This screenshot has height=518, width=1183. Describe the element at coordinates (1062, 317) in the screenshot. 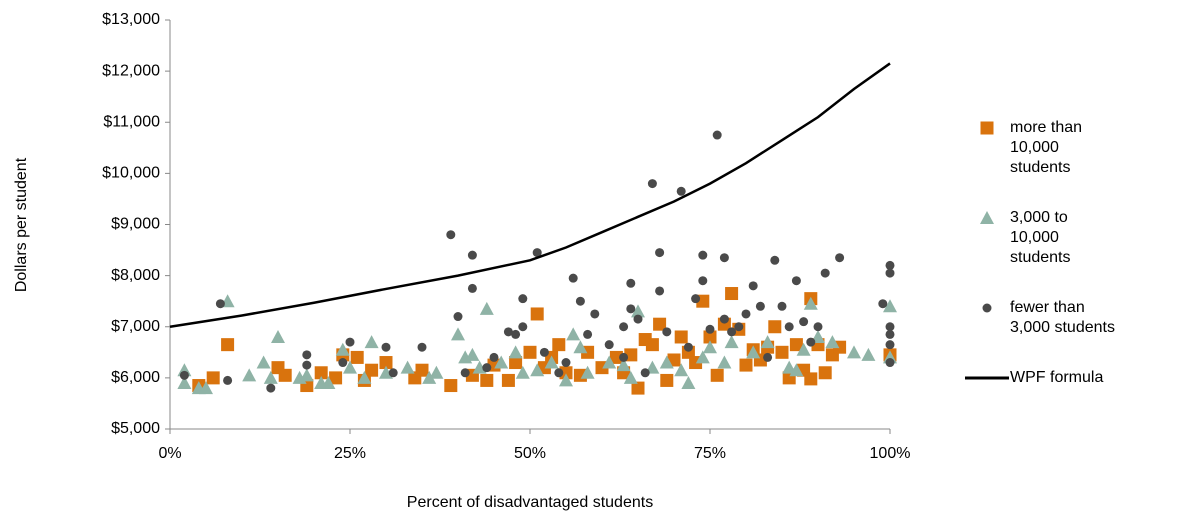

I see `legend-label: fewer than 3,000 students` at that location.